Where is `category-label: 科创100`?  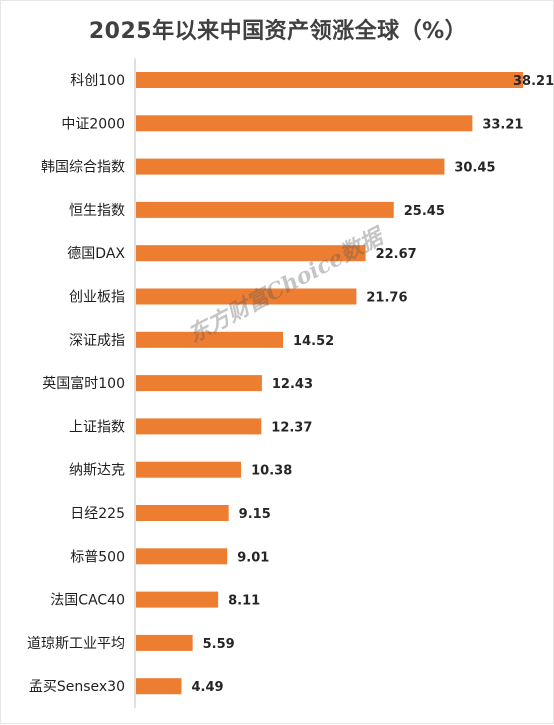
category-label: 科创100 is located at coordinates (97, 81).